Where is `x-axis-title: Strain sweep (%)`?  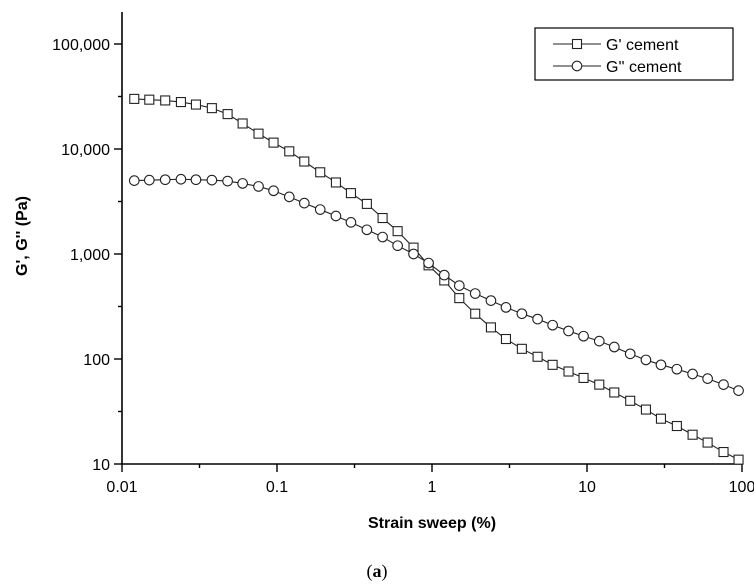 x-axis-title: Strain sweep (%) is located at coordinates (432, 523).